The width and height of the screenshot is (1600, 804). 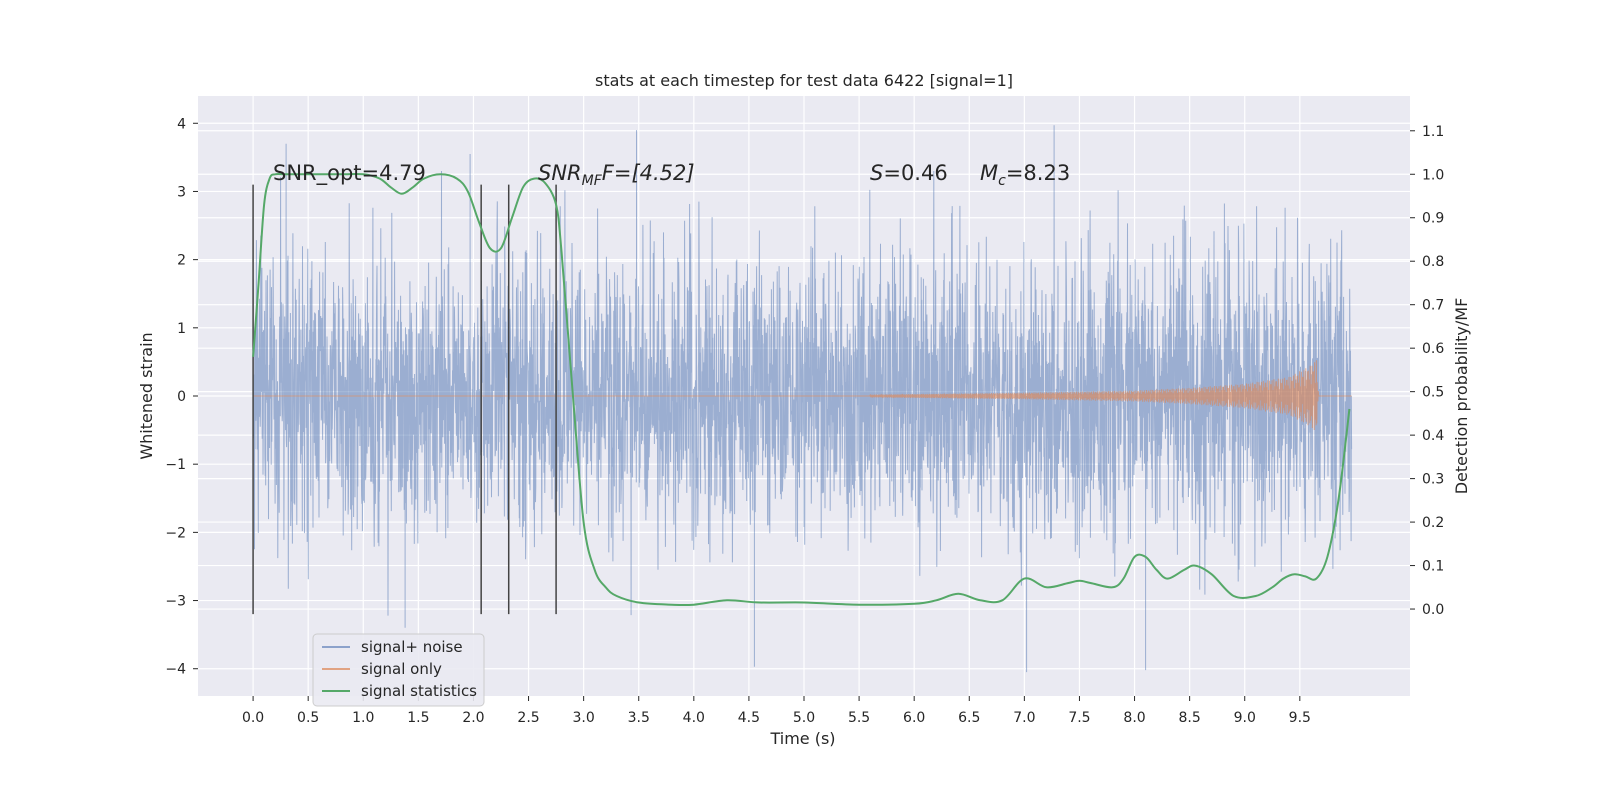 I want to click on y-right-tick-label: 0.3, so click(x=1433, y=480).